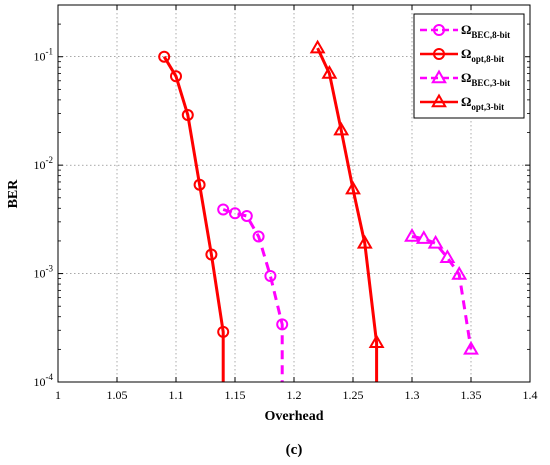 The image size is (550, 465). I want to click on legend: ΩBEC,8-bit Ωopt,8-bit ΩBEC,3-bit Ωopt,3-bit, so click(469, 66).